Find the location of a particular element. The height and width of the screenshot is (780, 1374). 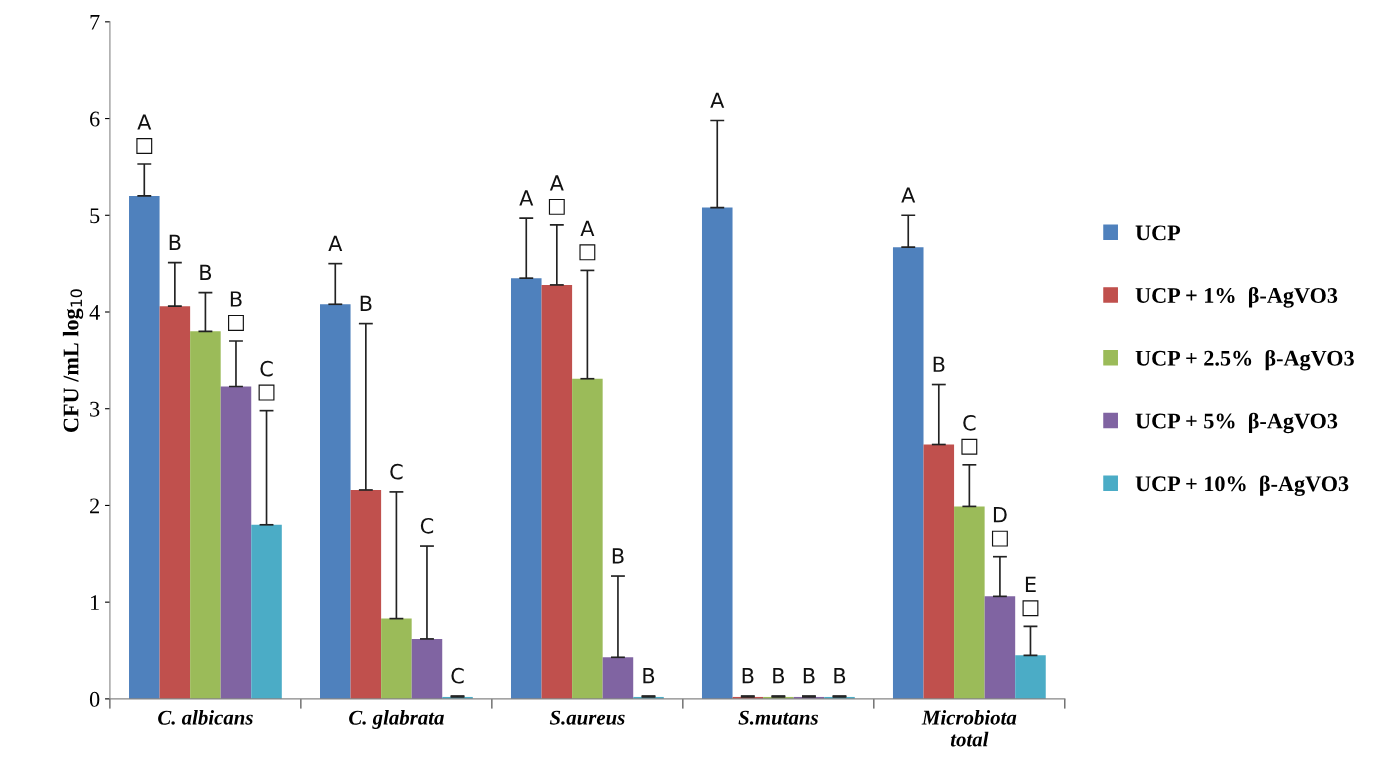

legend-label: UCP + 1% β-AgVO3 is located at coordinates (1236, 297).